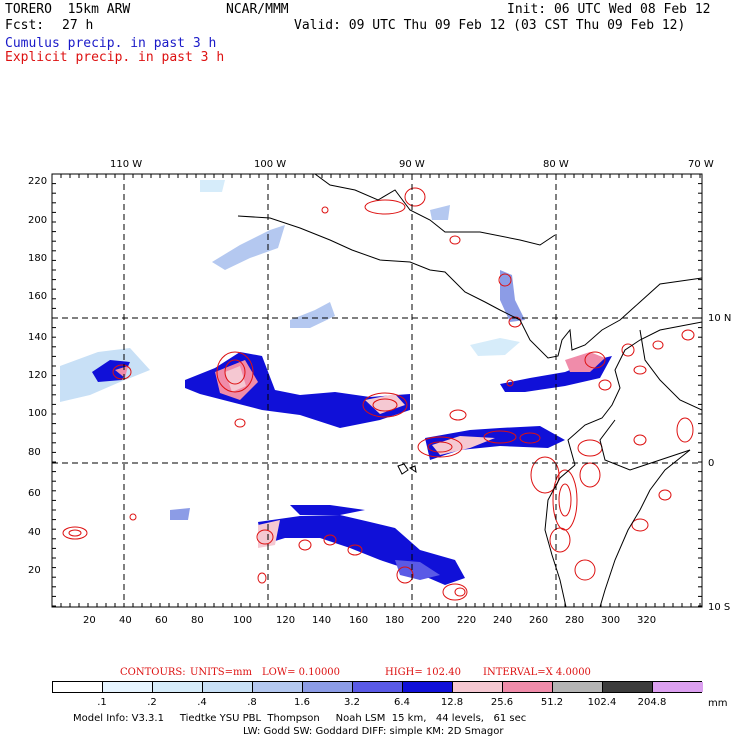 The height and width of the screenshot is (740, 740). I want to click on legend-cumulus: Cumulus precip. in past 3 h, so click(111, 43).